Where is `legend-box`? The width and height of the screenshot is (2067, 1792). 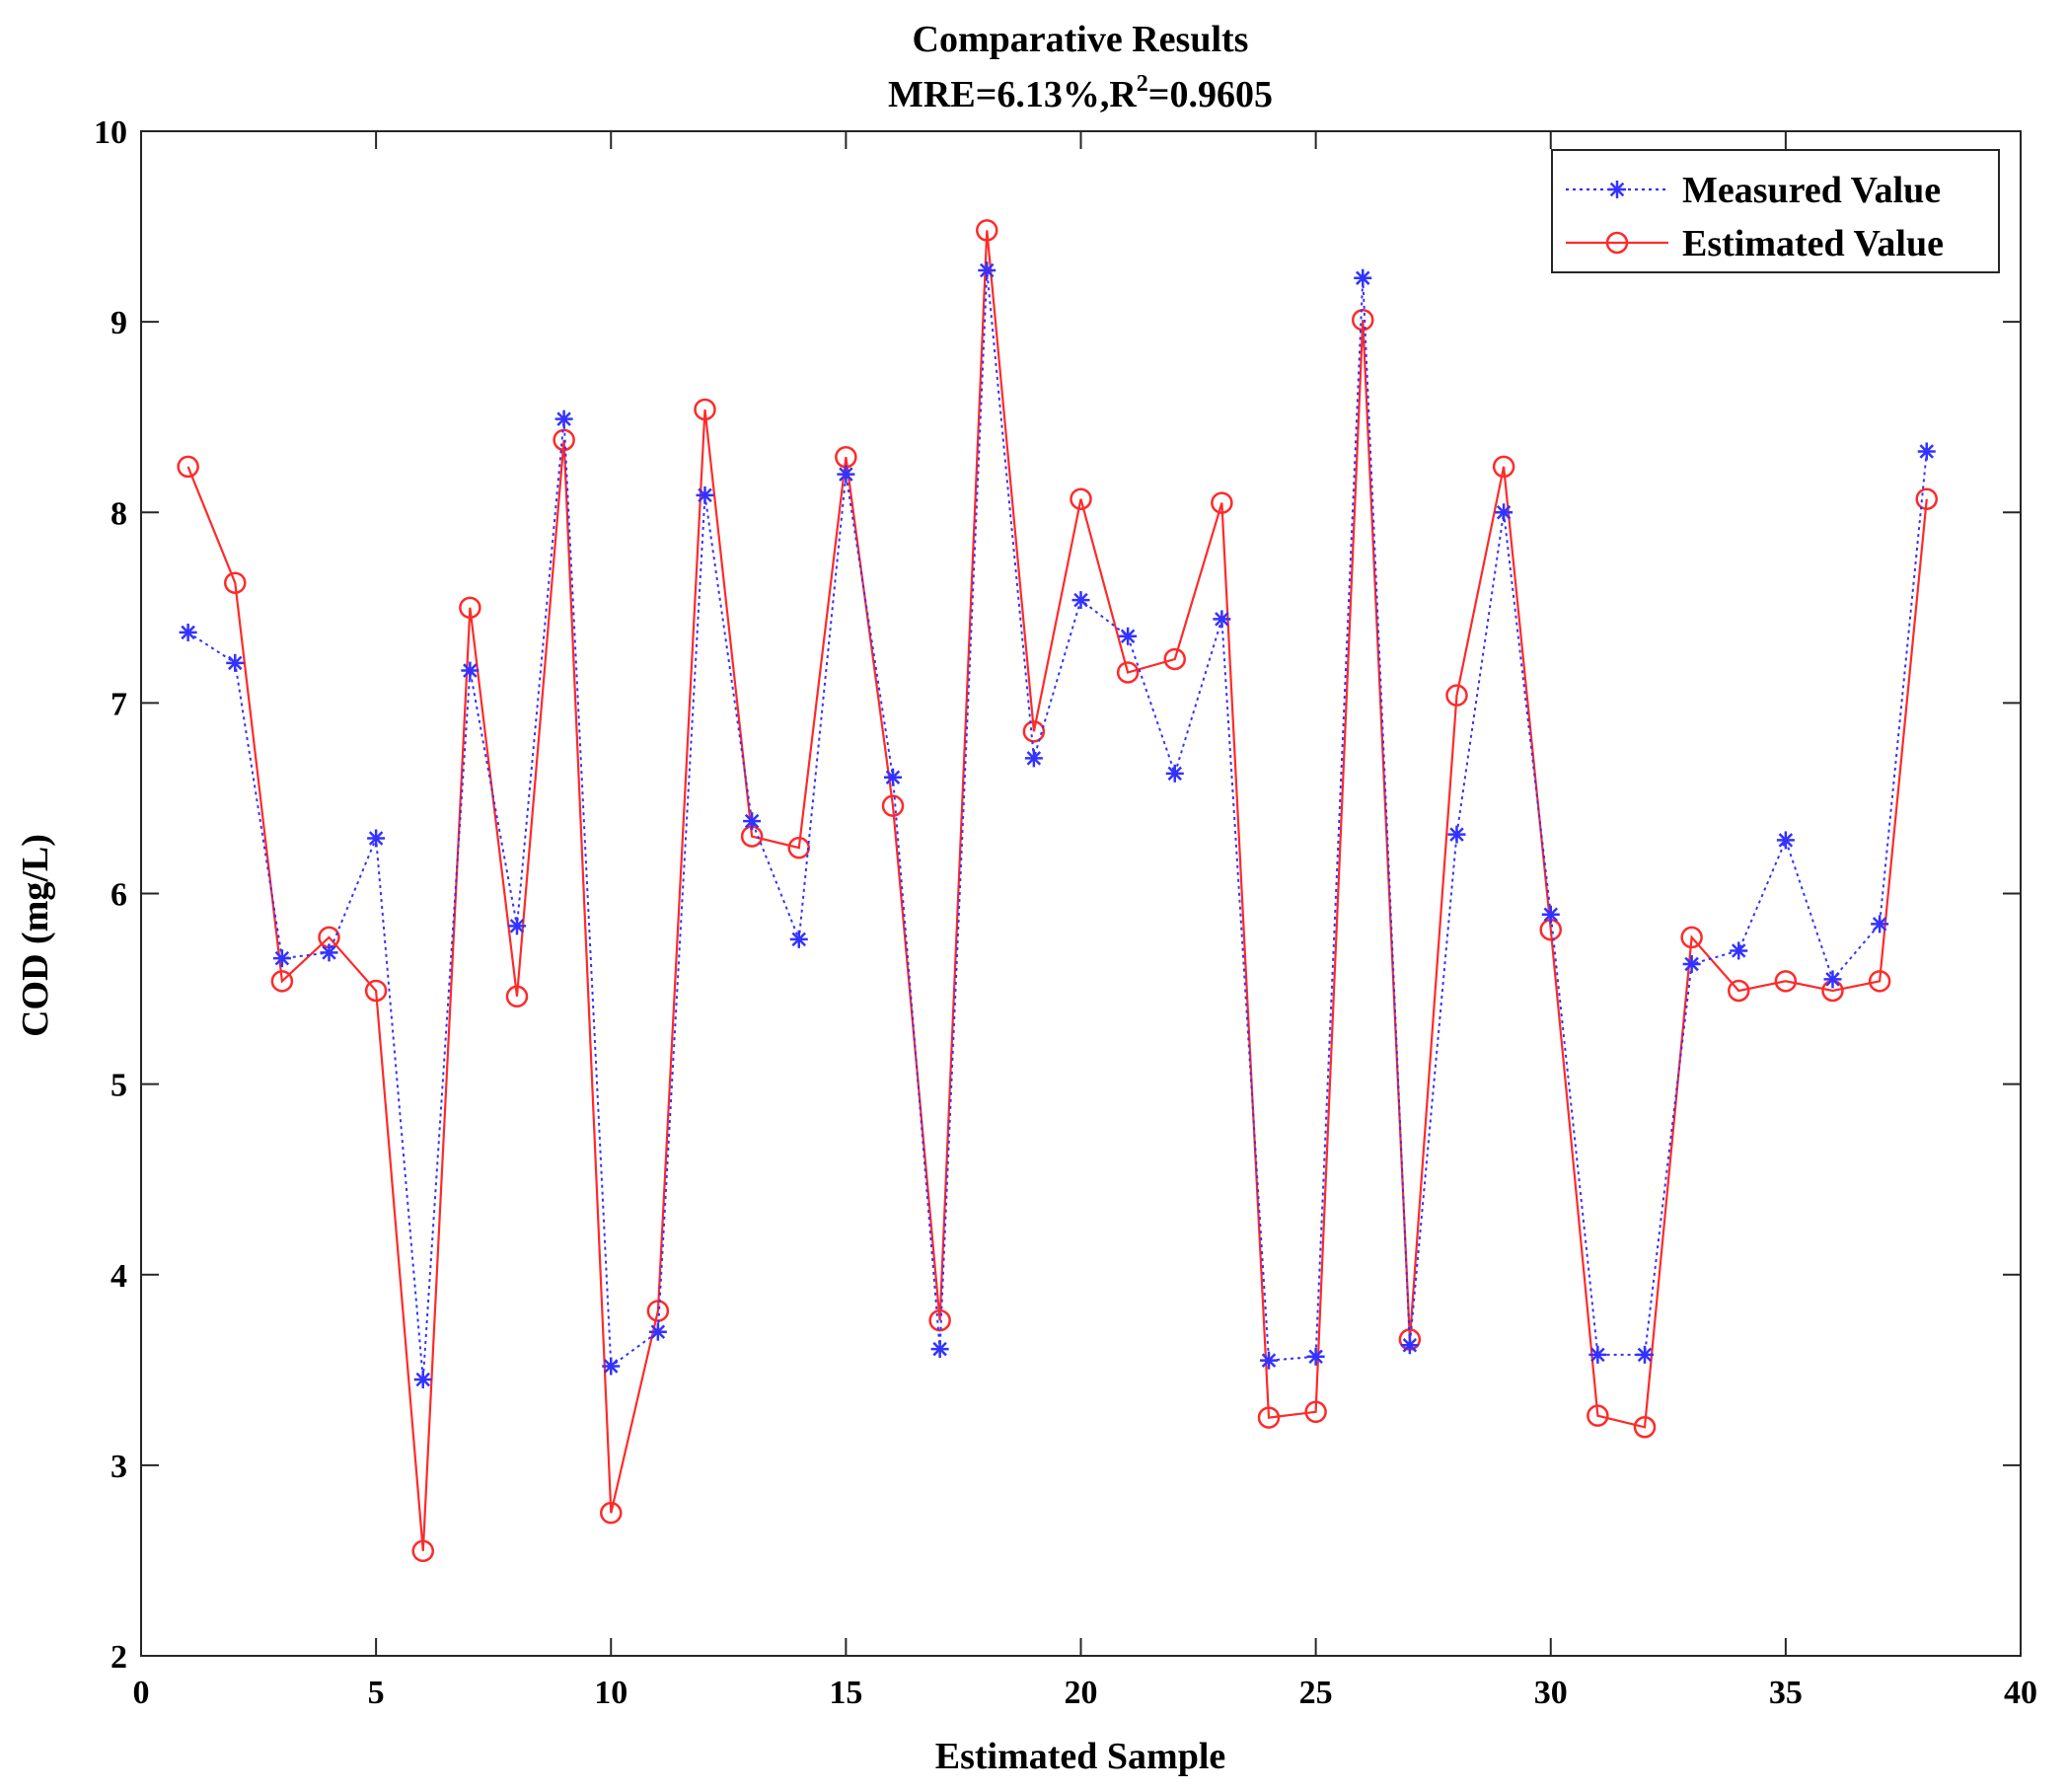 legend-box is located at coordinates (1776, 211).